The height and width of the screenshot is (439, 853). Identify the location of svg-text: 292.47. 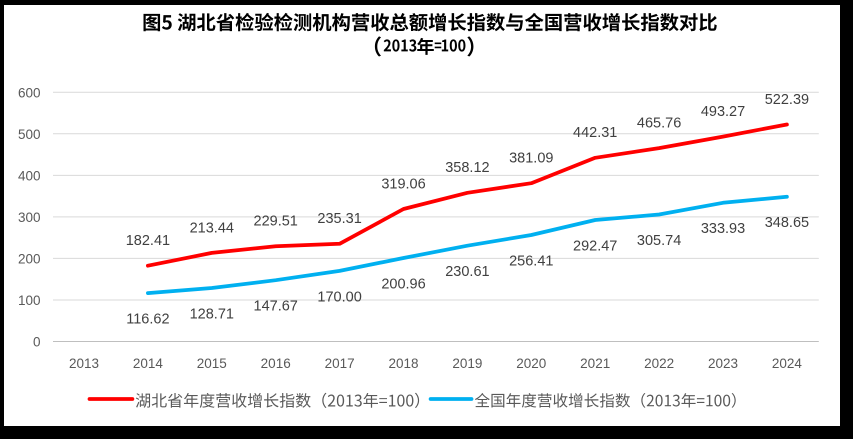
(595, 246).